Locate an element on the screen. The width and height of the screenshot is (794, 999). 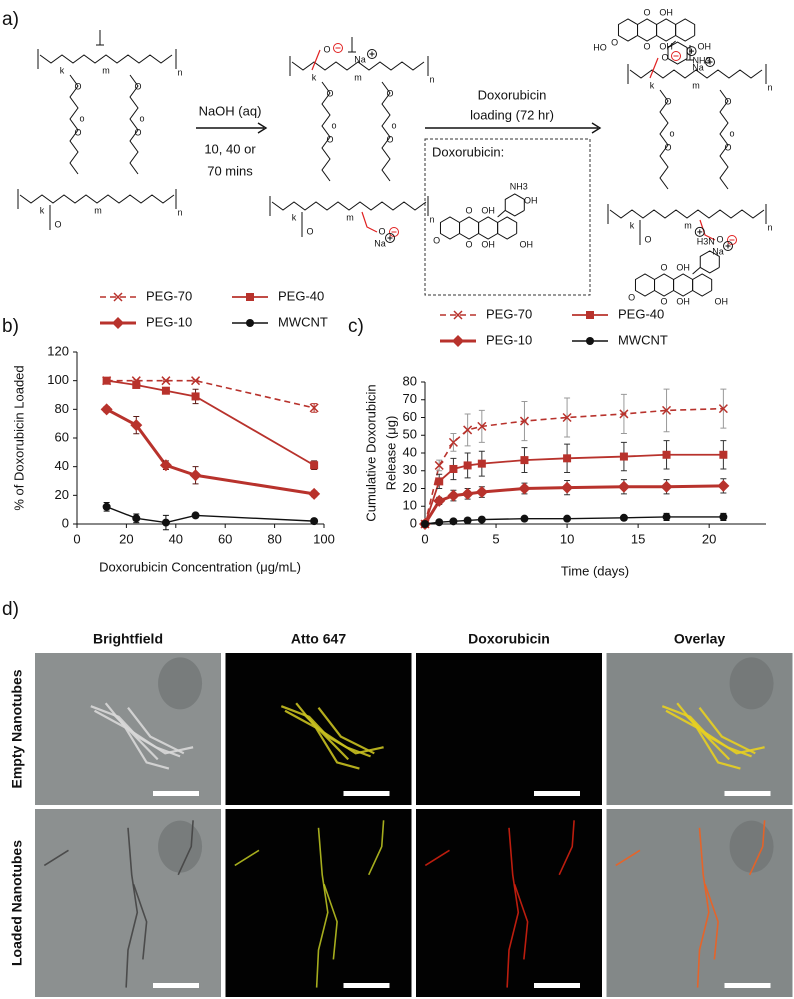
x-axis-label: Time (days) is located at coordinates (595, 570).